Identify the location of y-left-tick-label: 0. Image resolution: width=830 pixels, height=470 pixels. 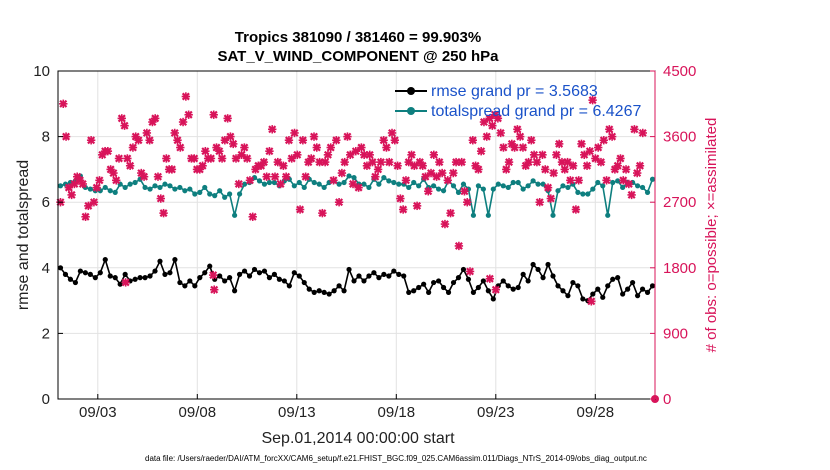
(46, 399).